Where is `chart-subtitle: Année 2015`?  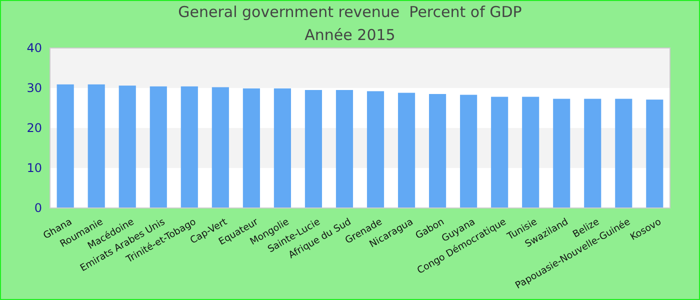 chart-subtitle: Année 2015 is located at coordinates (350, 35).